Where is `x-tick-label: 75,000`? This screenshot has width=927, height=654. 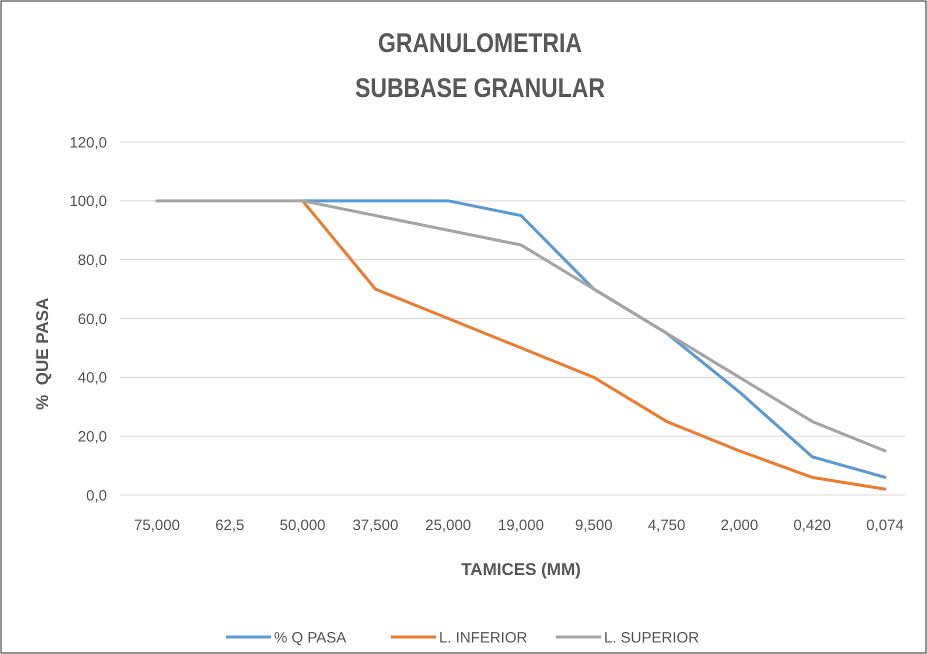 x-tick-label: 75,000 is located at coordinates (157, 525).